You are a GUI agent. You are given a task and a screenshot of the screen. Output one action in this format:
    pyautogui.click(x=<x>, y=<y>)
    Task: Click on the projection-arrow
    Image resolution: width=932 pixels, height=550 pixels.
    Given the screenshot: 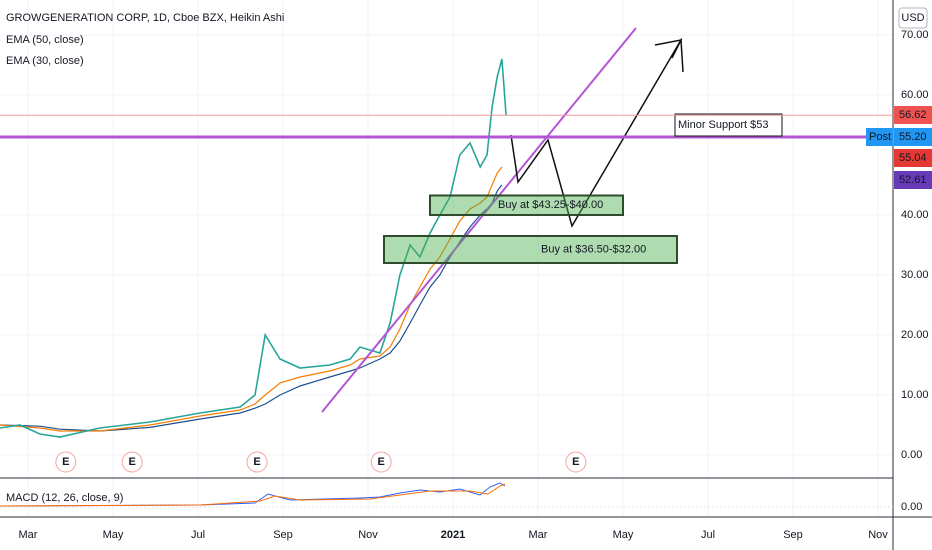 What is the action you would take?
    pyautogui.click(x=597, y=132)
    